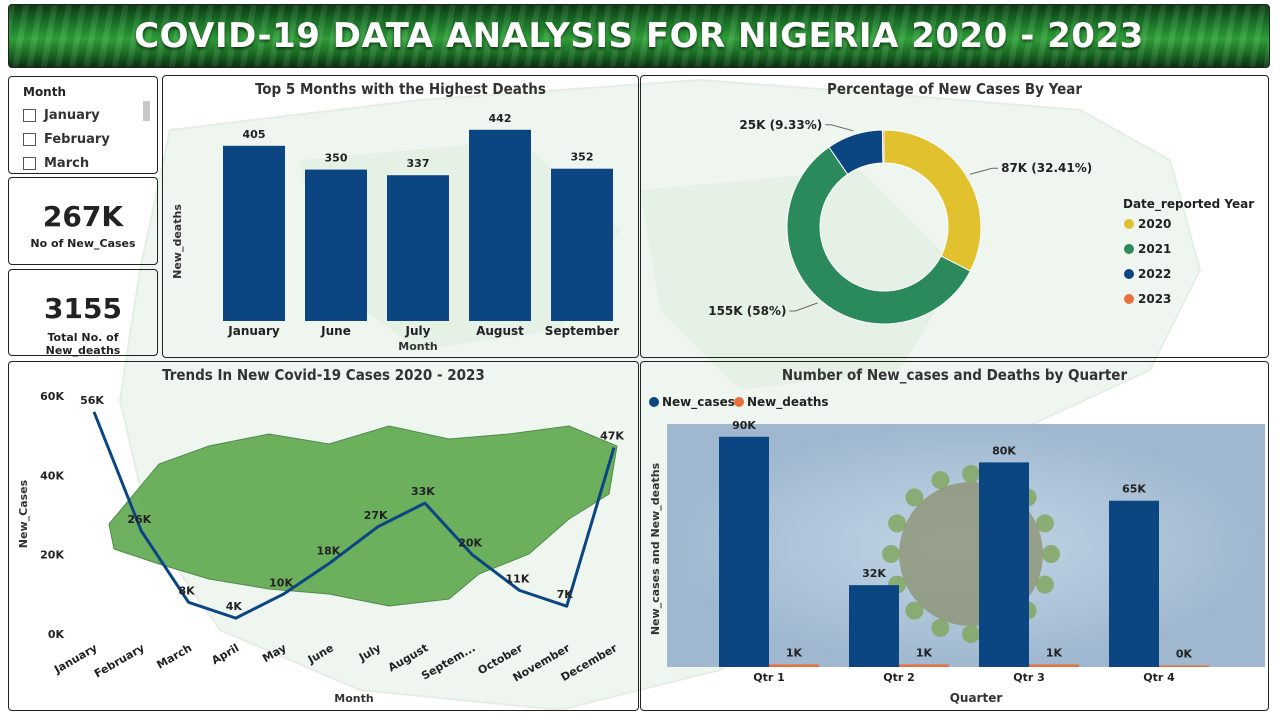 This screenshot has width=1280, height=720. What do you see at coordinates (336, 158) in the screenshot?
I see `data-label: 350` at bounding box center [336, 158].